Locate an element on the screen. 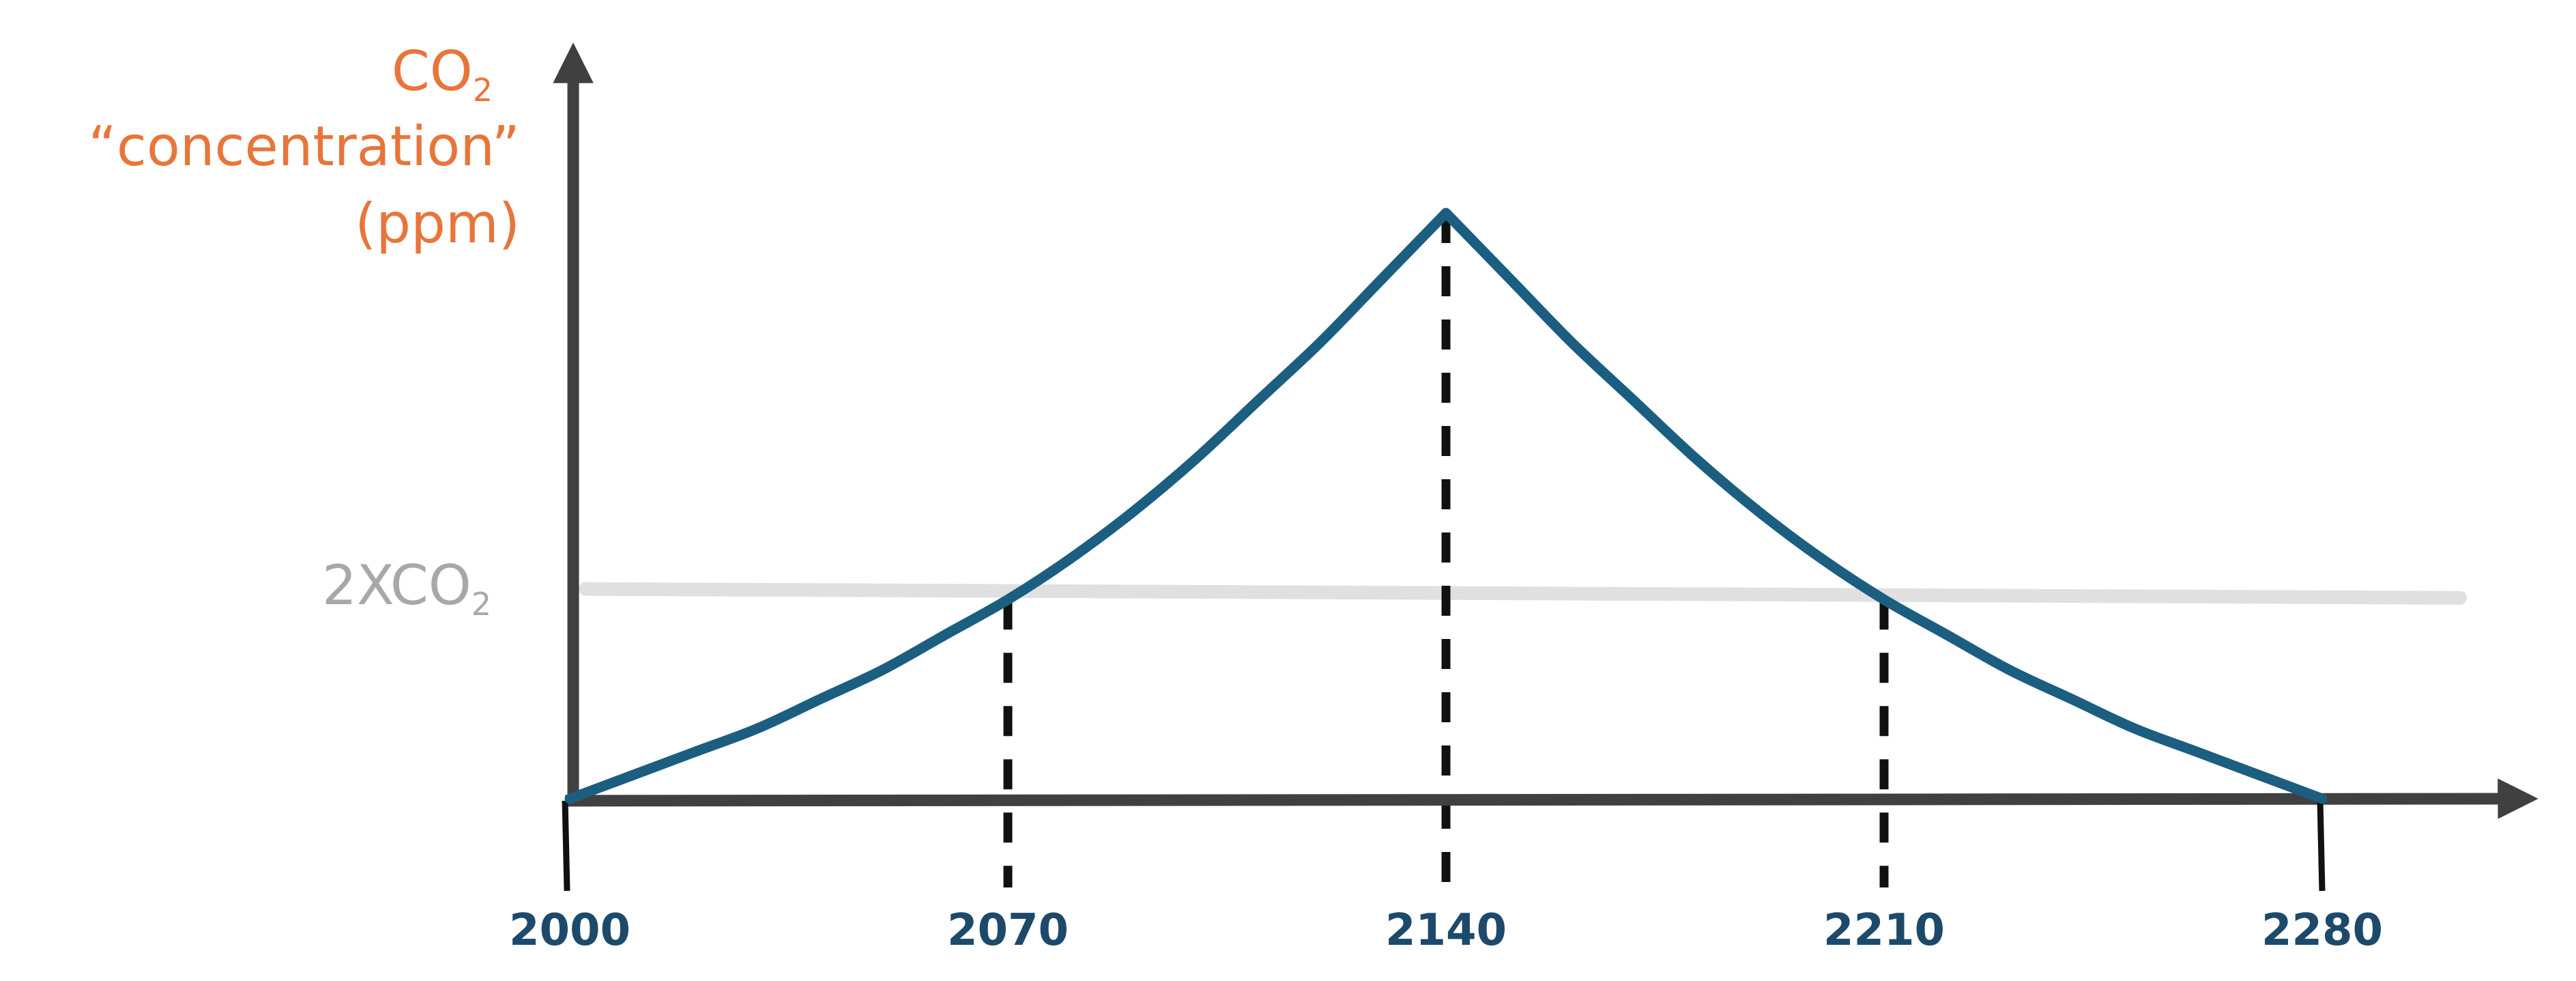  x-axis-end-tick is located at coordinates (2321, 845).